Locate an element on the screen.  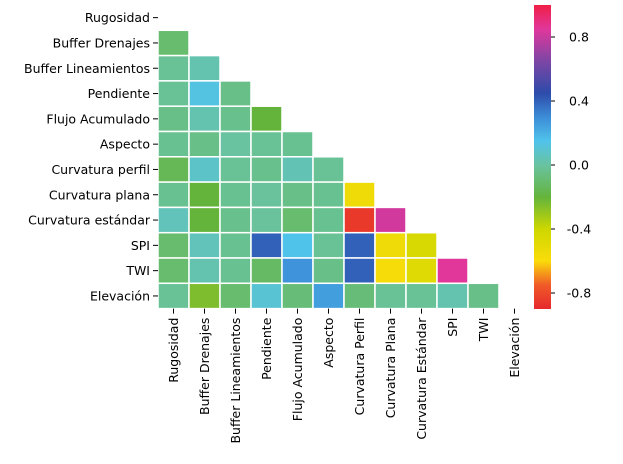
column-tick-label: SPI is located at coordinates (452, 327).